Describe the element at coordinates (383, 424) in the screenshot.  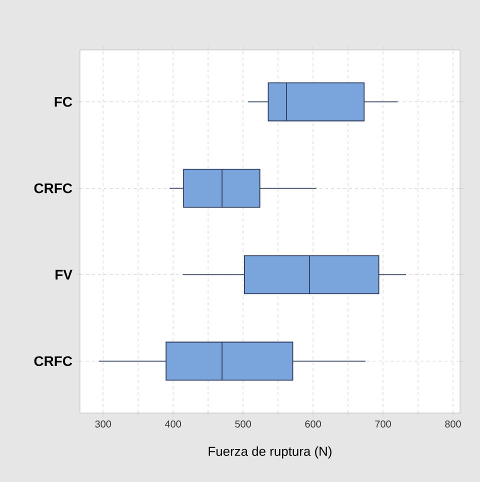
I see `x-tick-label: 700` at that location.